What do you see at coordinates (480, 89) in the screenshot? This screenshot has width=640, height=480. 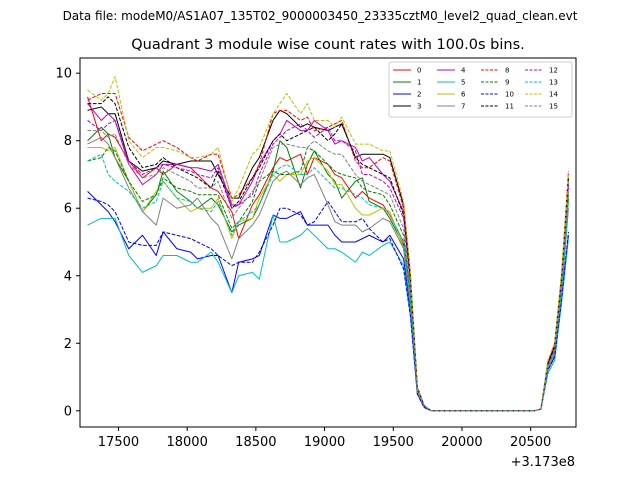 I see `legend-frame` at bounding box center [480, 89].